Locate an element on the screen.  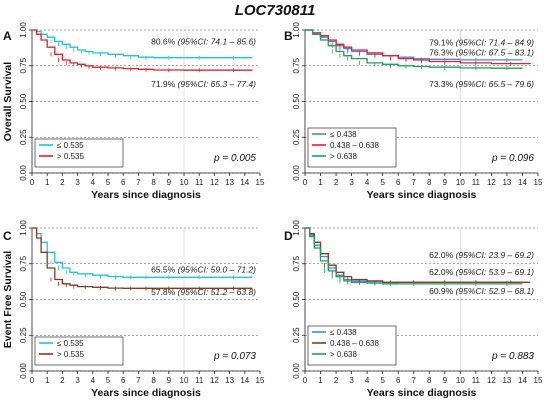
annotation: 76.3% (95%CI: 67.5 – 83.1) is located at coordinates (481, 53).